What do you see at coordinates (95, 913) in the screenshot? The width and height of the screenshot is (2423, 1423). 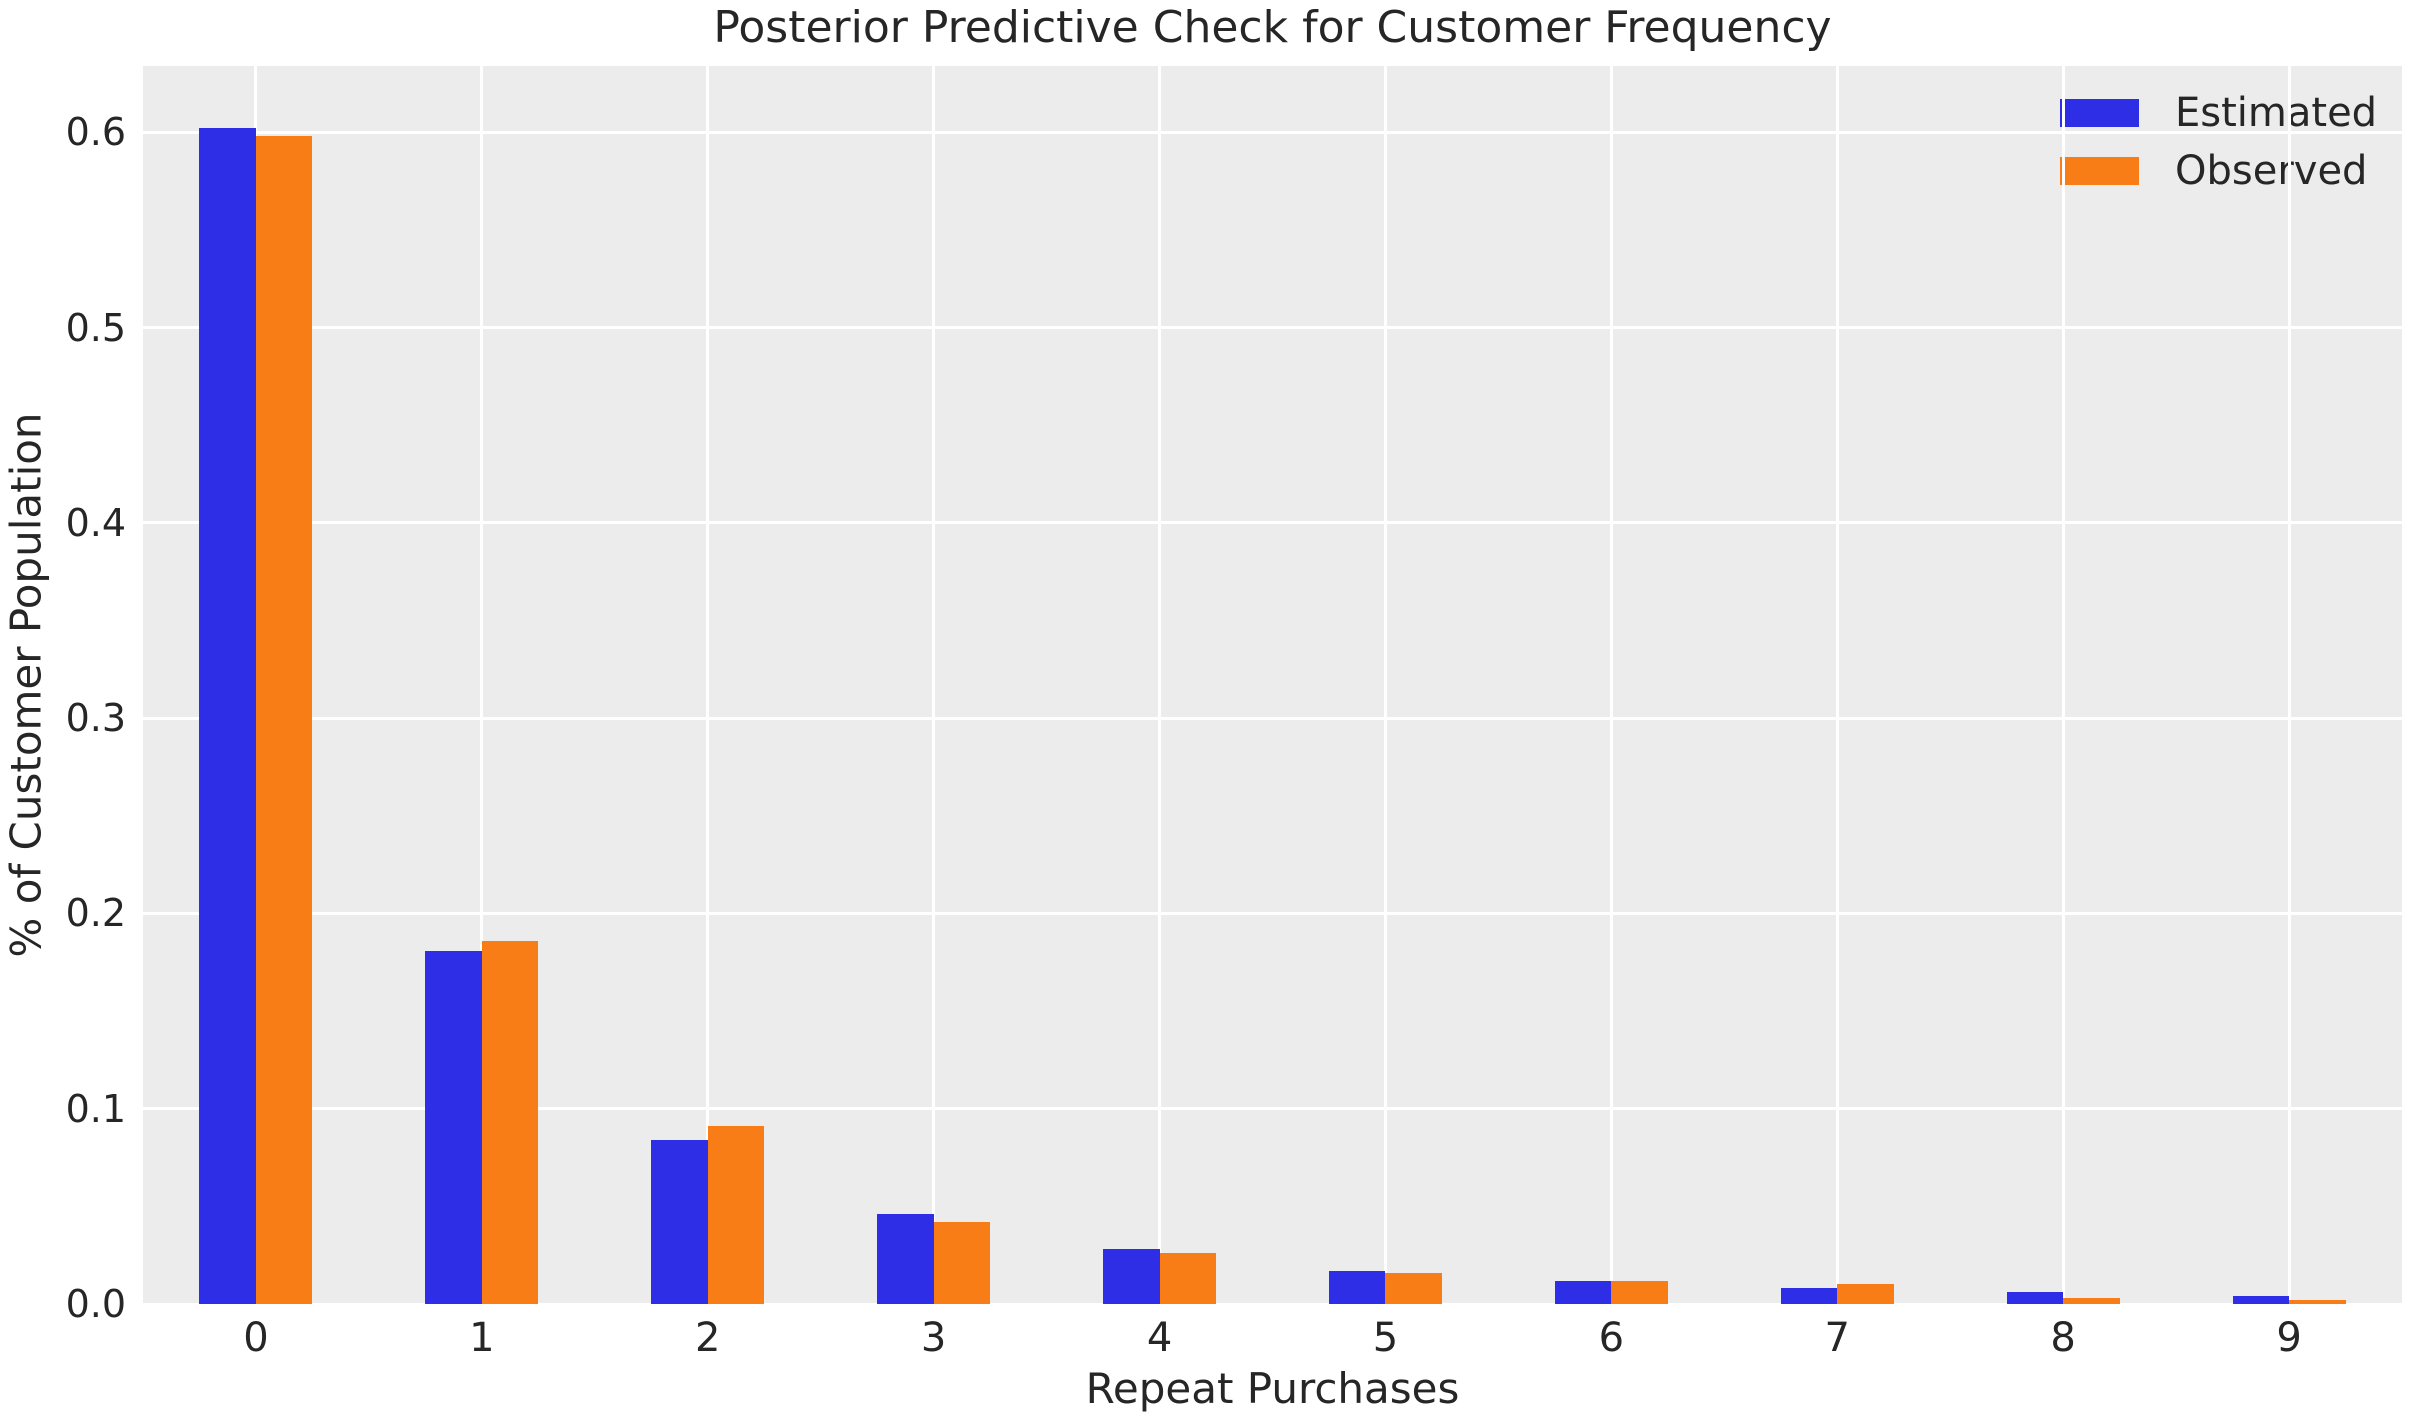 I see `y-tick-label: 0.2` at bounding box center [95, 913].